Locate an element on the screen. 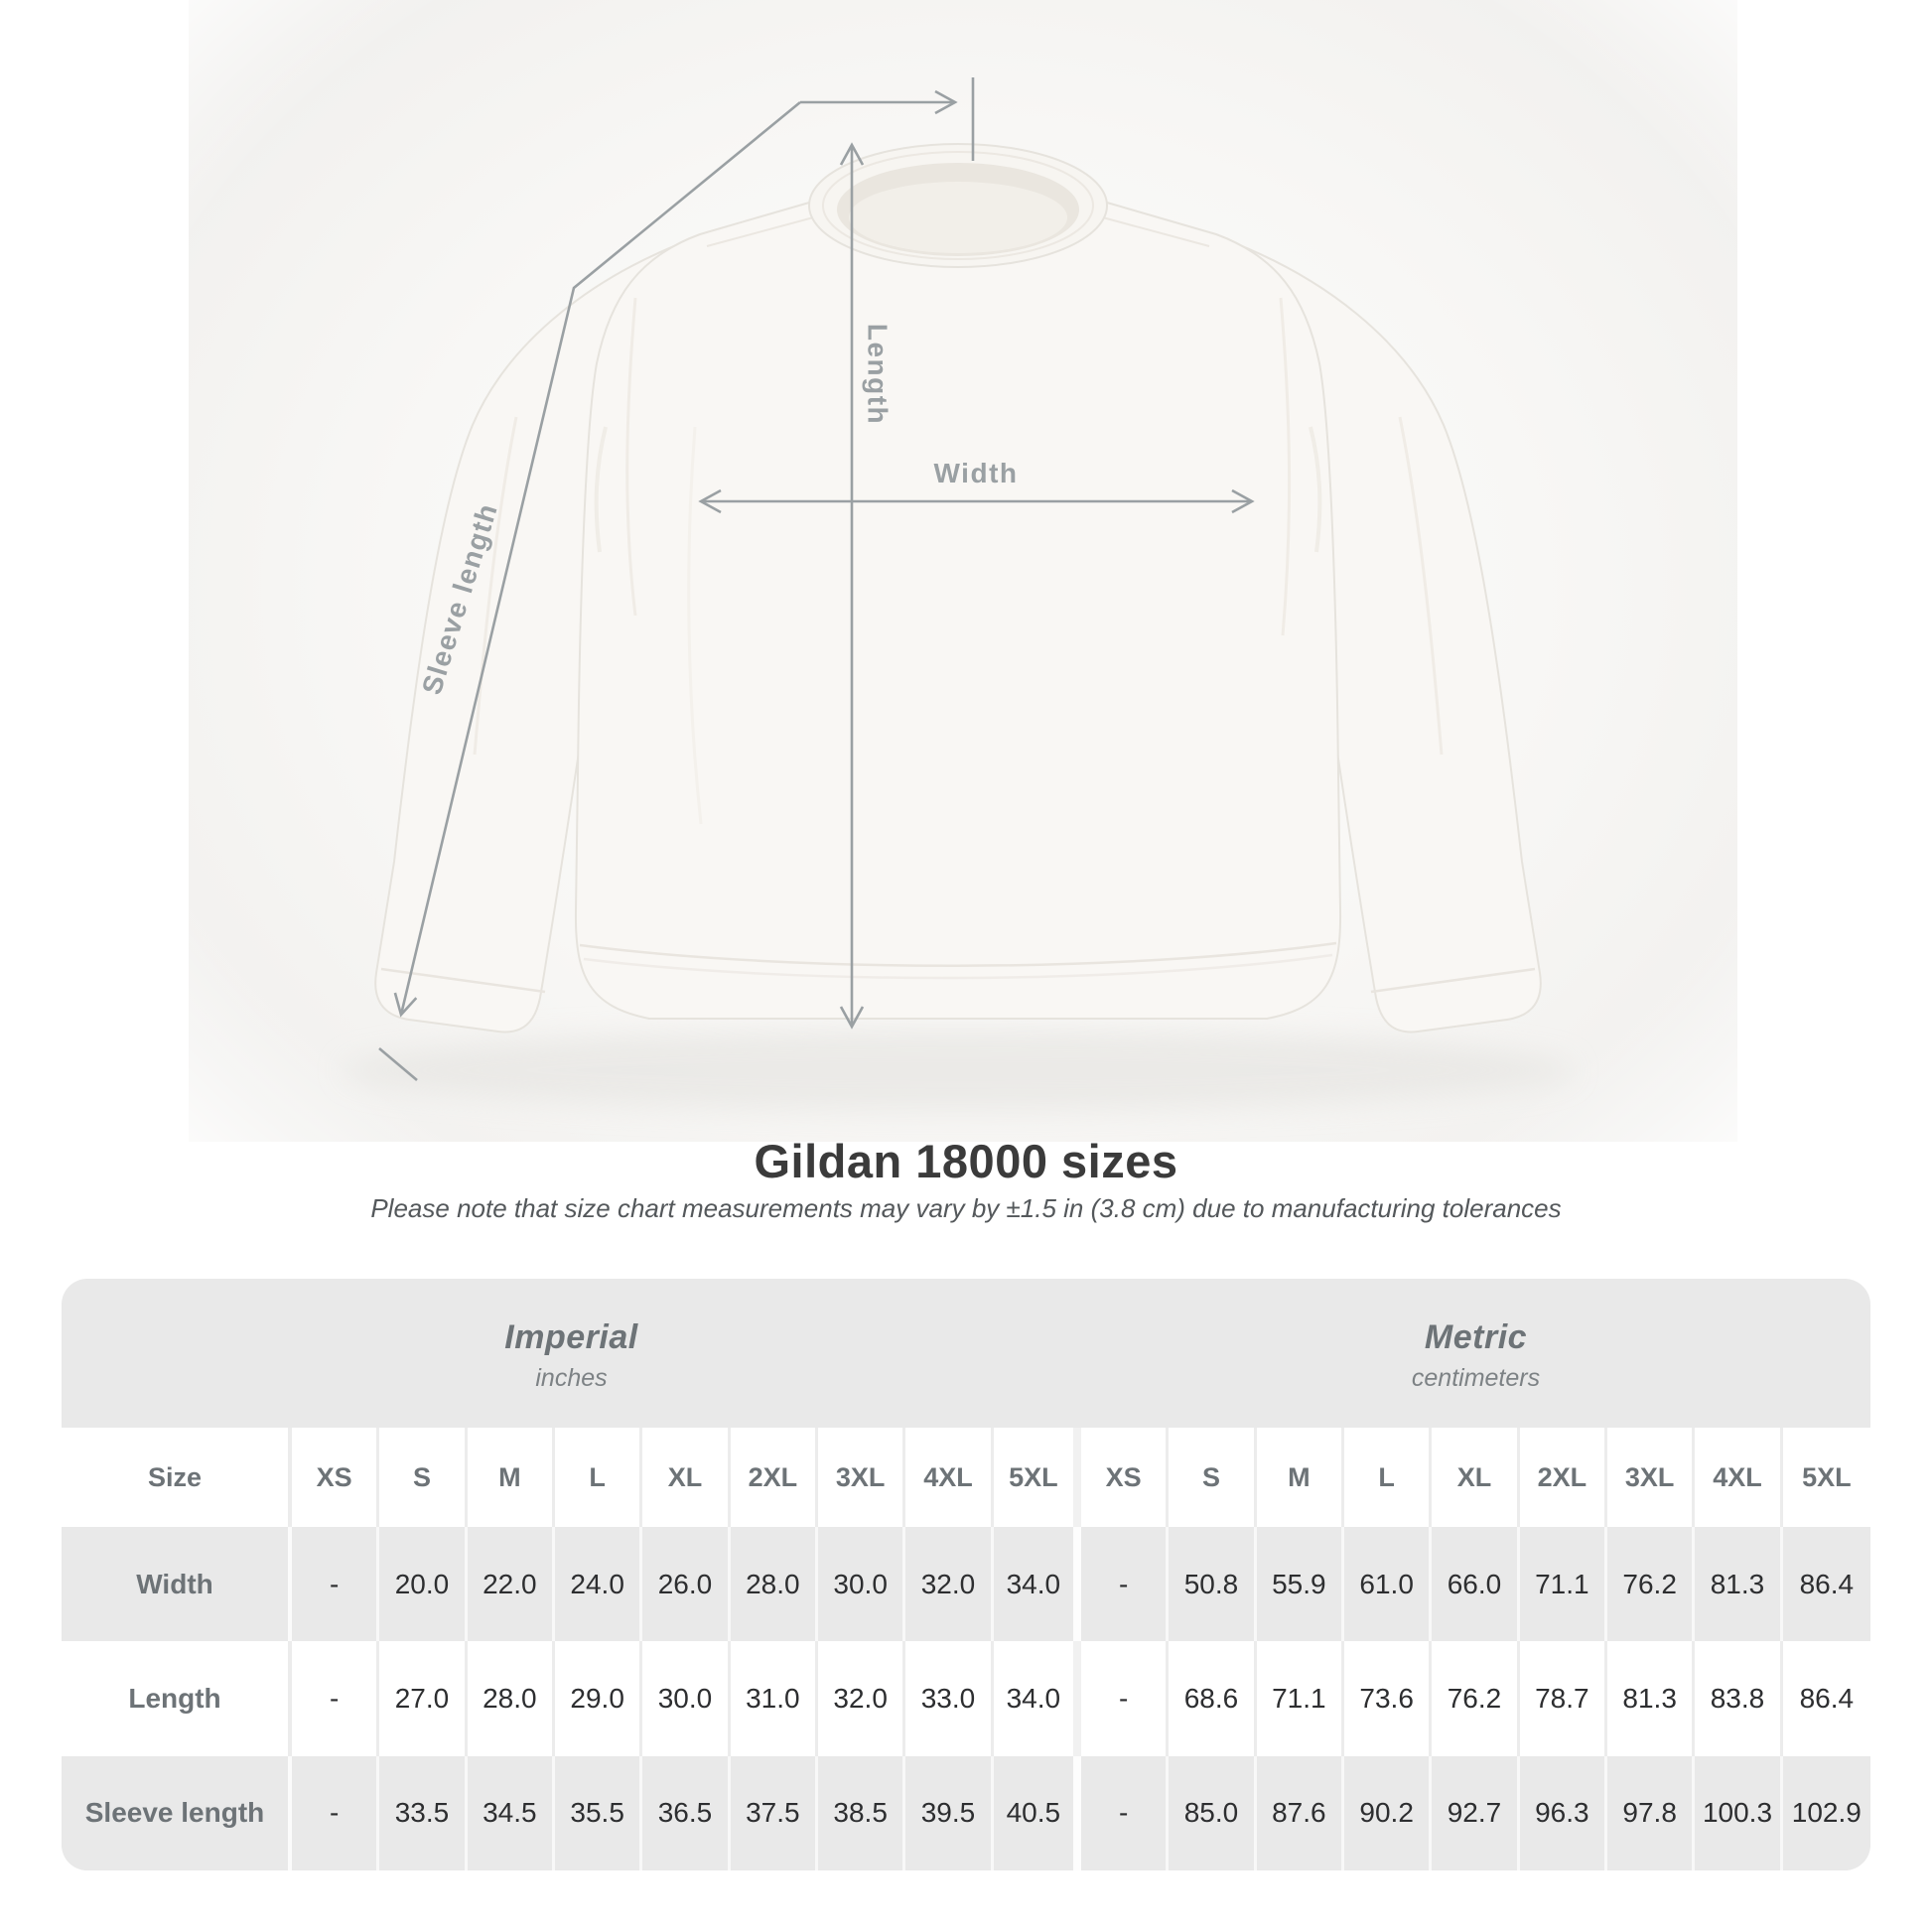 The height and width of the screenshot is (1932, 1932). sleeve-end-tick is located at coordinates (398, 1064).